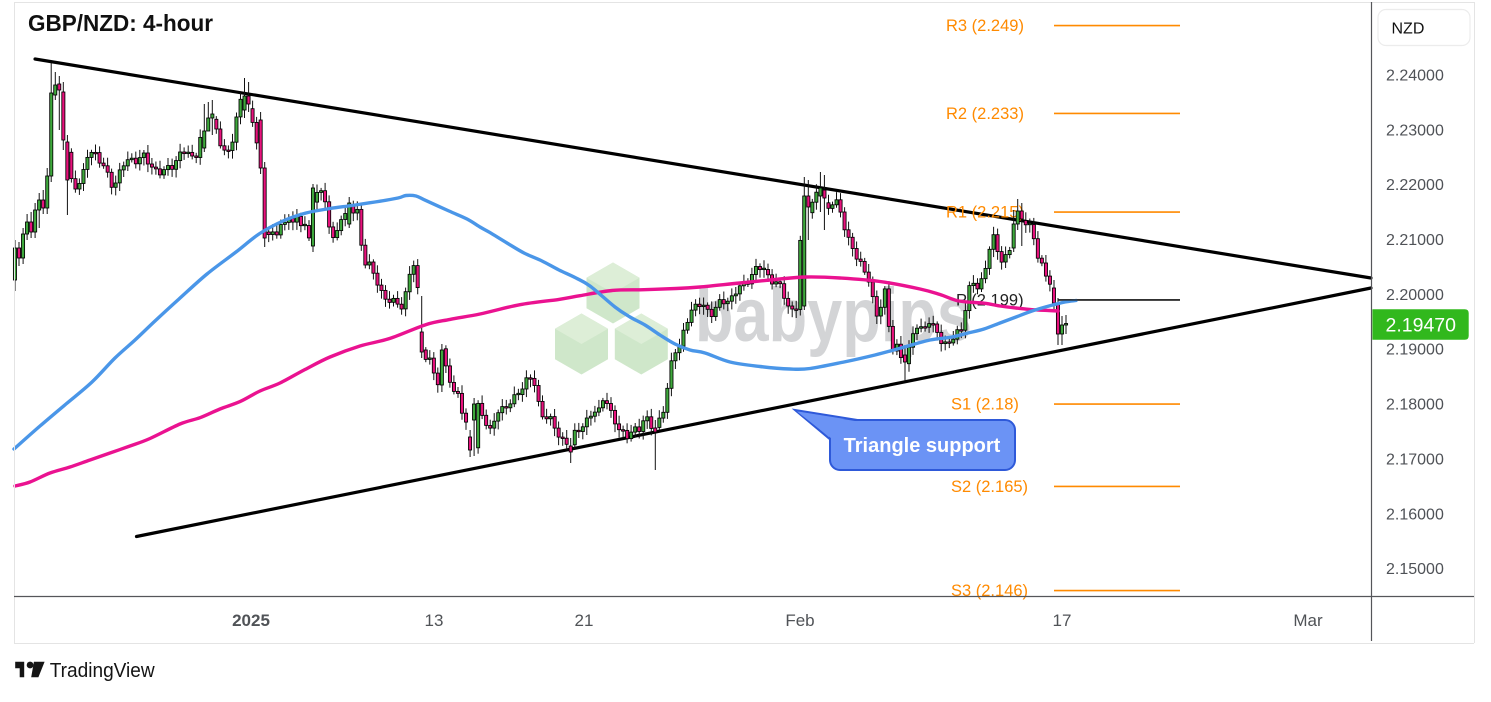 The height and width of the screenshot is (702, 1491). What do you see at coordinates (1415, 130) in the screenshot?
I see `svg-text: 2.23000` at bounding box center [1415, 130].